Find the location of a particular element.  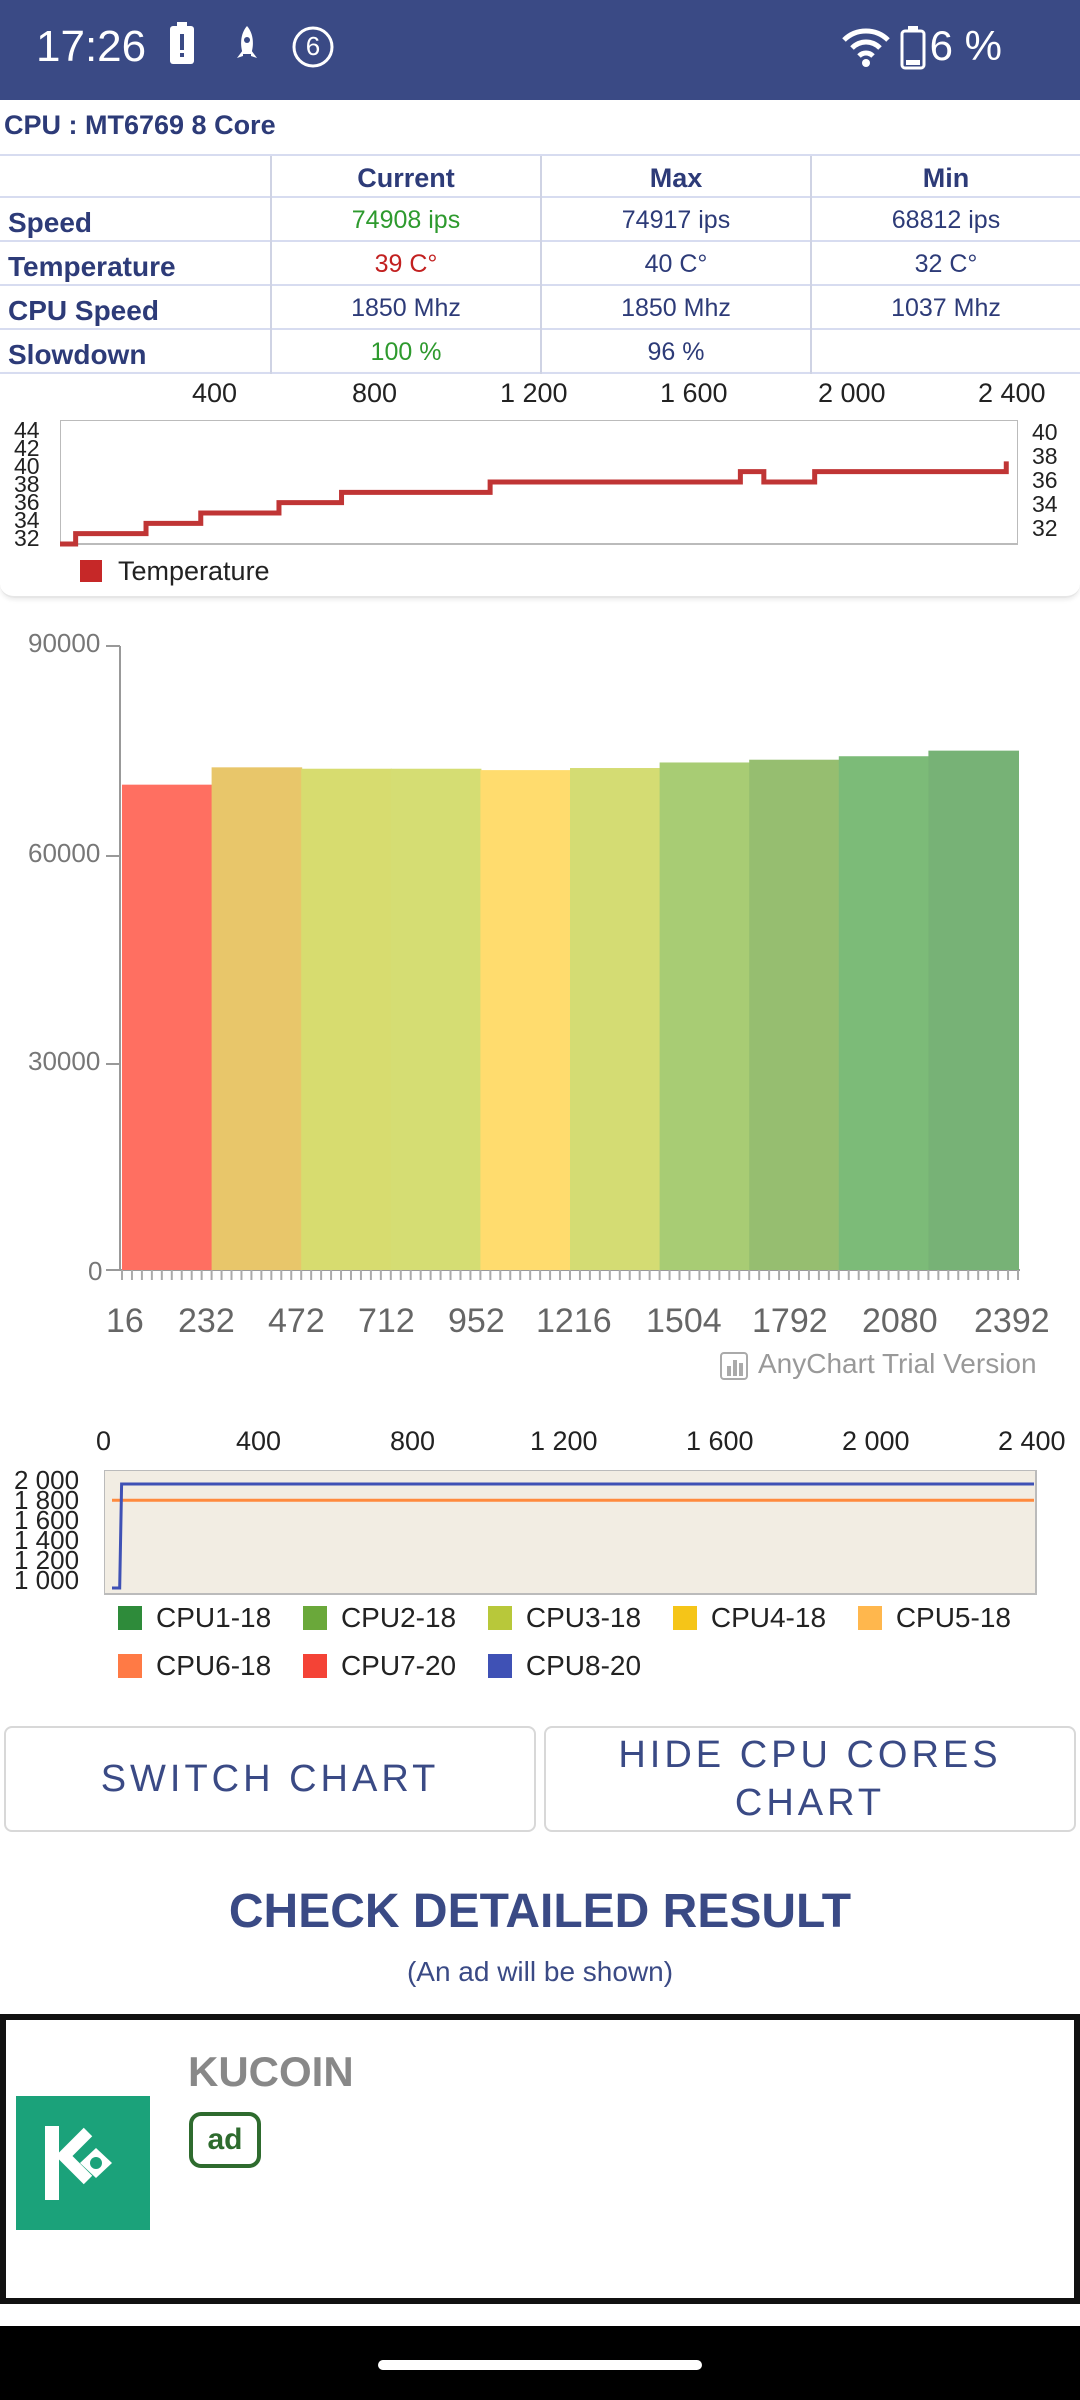

status-time: 17:26 is located at coordinates (91, 46).